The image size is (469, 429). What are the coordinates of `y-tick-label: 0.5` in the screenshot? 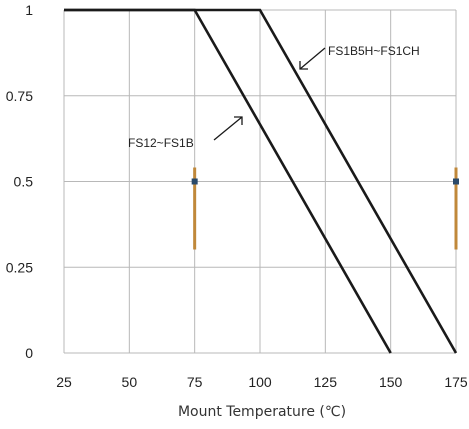 It's located at (24, 182).